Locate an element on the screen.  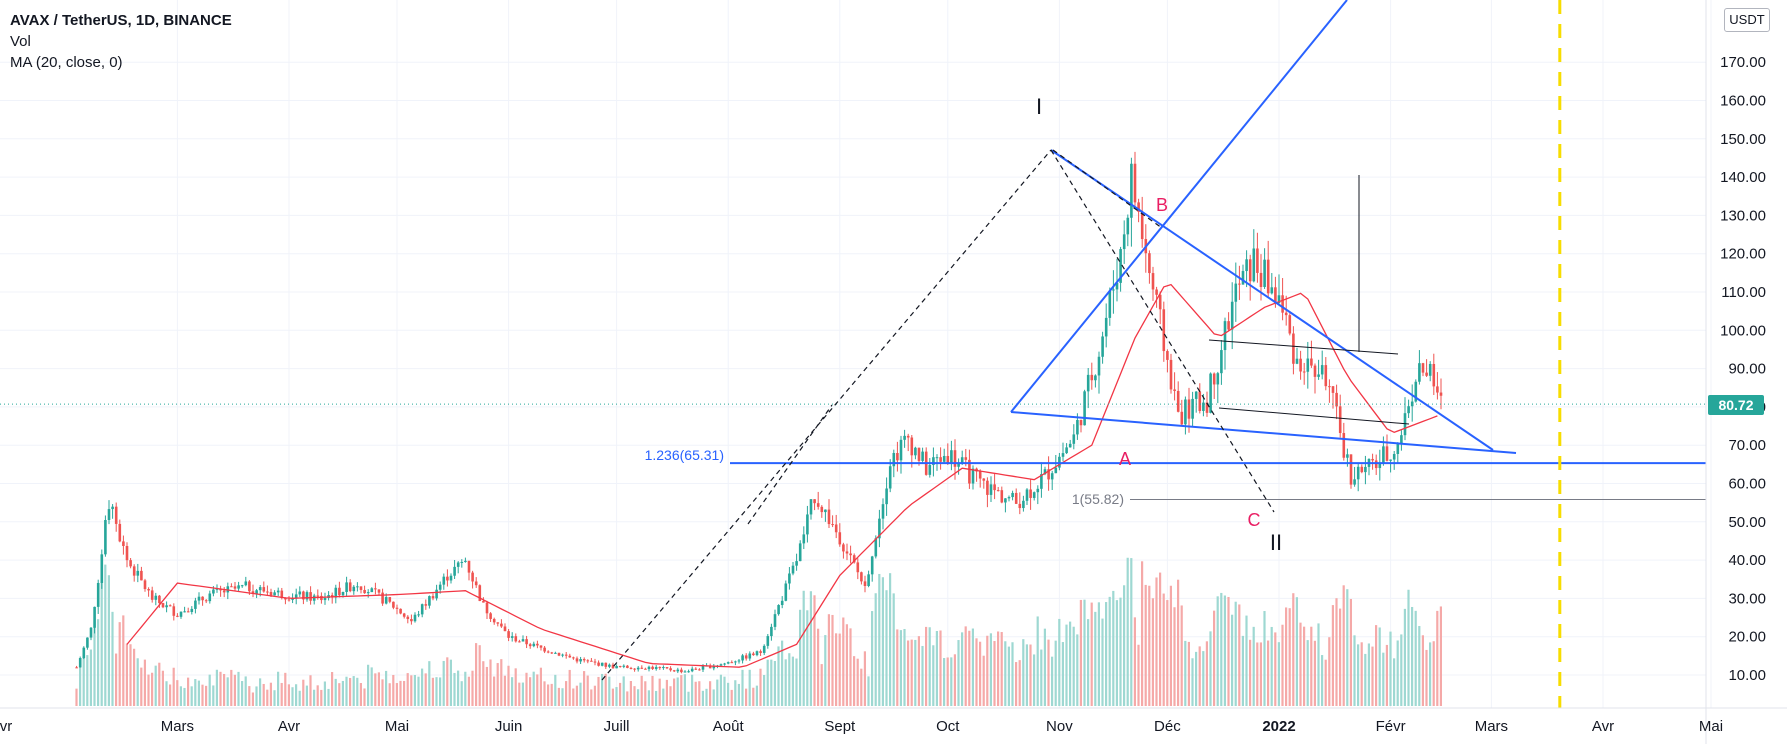
ma-indicator-label: MA (20, close, 0) is located at coordinates (66, 62).